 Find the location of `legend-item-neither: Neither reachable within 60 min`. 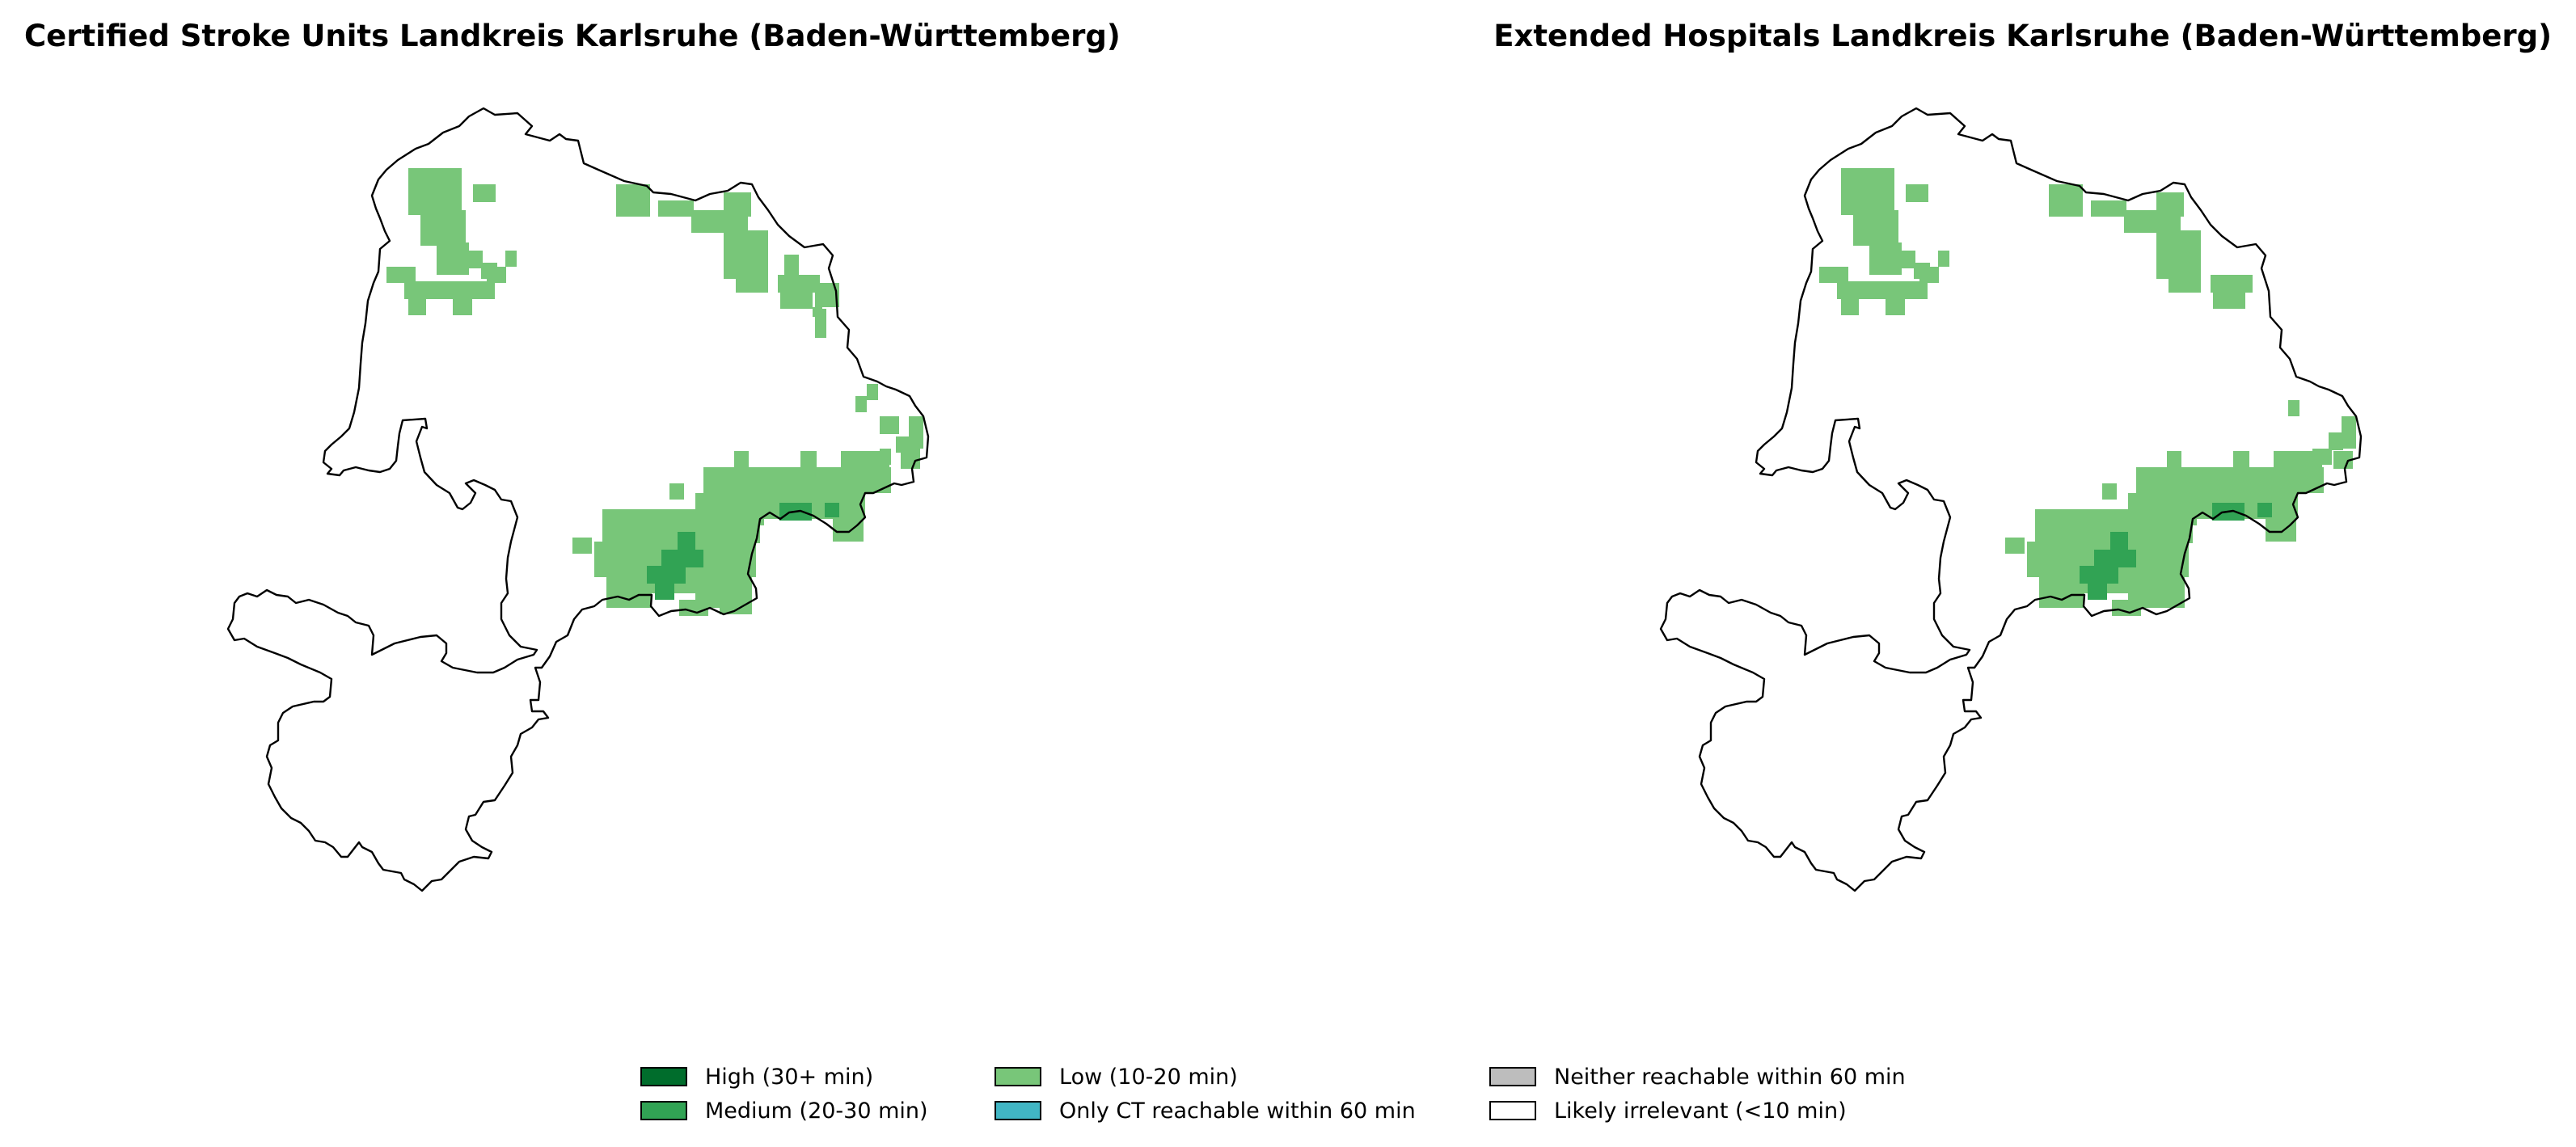

legend-item-neither: Neither reachable within 60 min is located at coordinates (1697, 1077).